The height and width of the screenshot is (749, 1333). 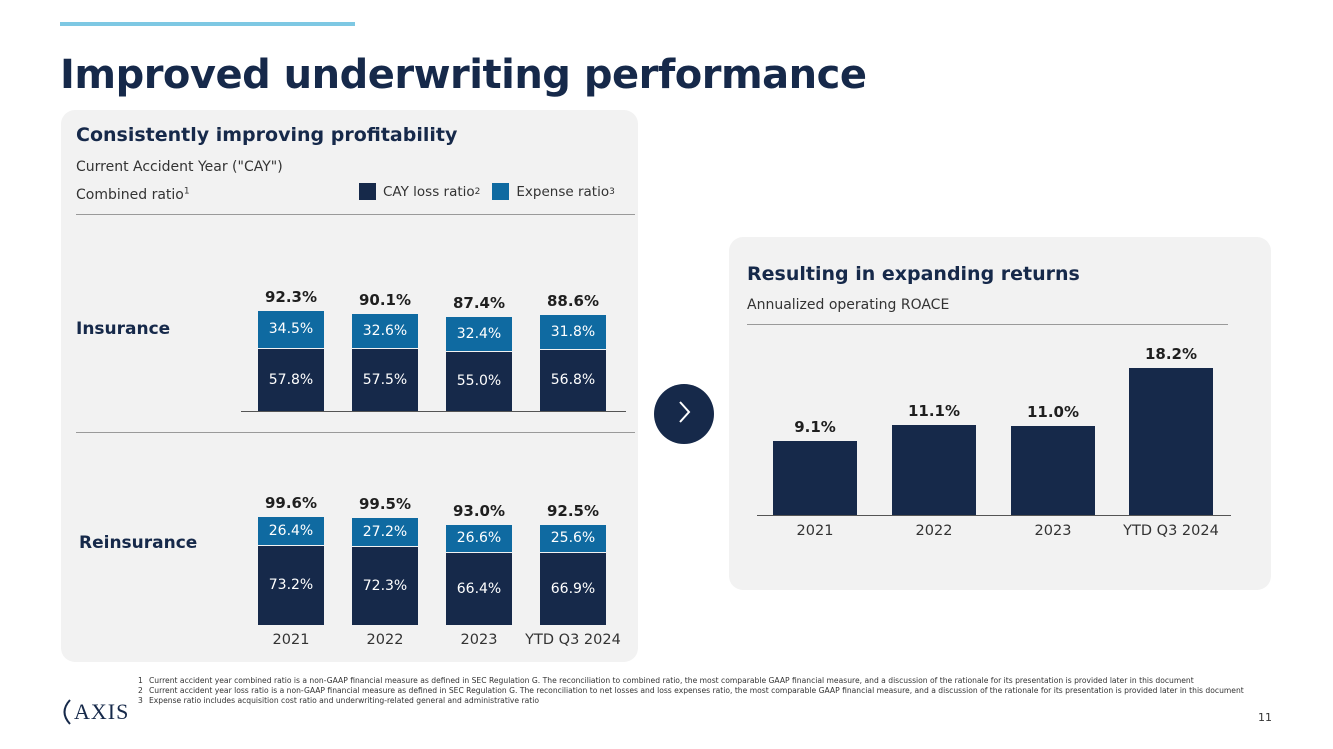 I want to click on roace-baseline, so click(x=994, y=515).